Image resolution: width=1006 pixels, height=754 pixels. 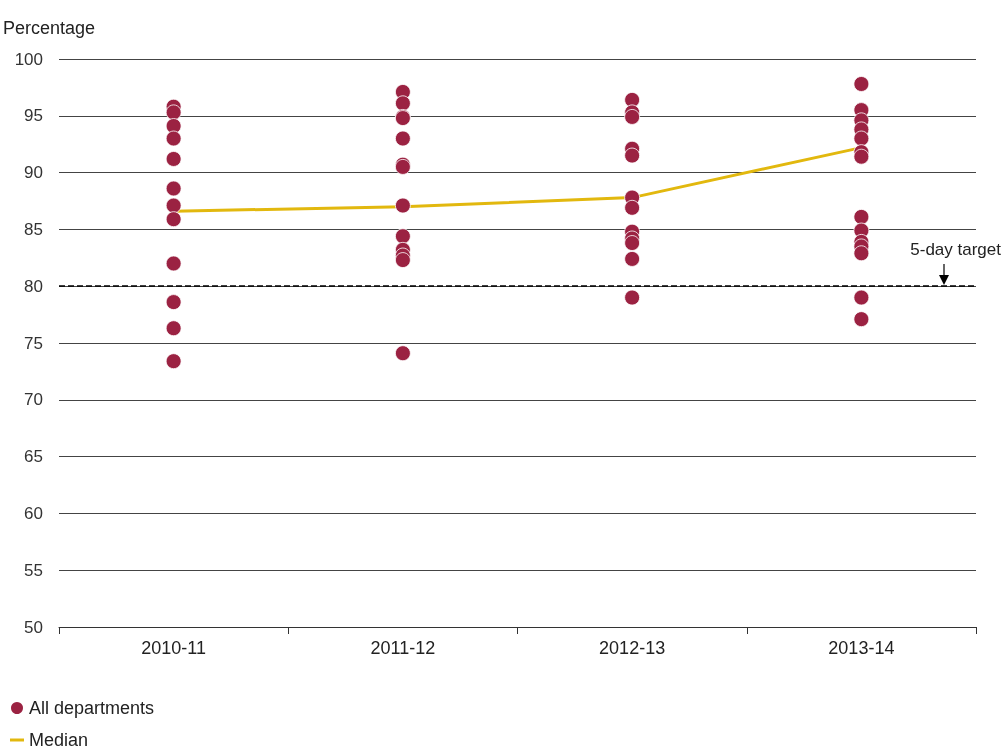 What do you see at coordinates (403, 648) in the screenshot?
I see `x-tick-label: 2011-12` at bounding box center [403, 648].